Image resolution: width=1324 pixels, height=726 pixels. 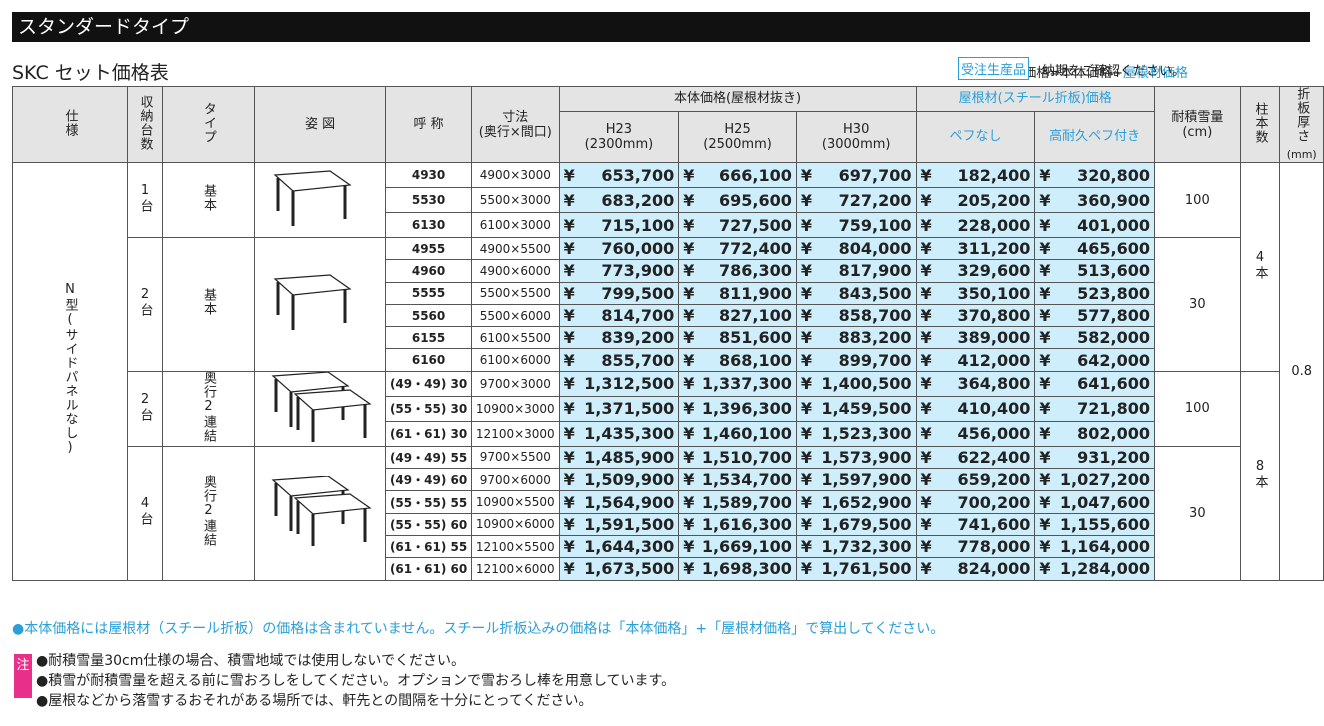 I want to click on price: ¥1,523,300, so click(x=856, y=433).